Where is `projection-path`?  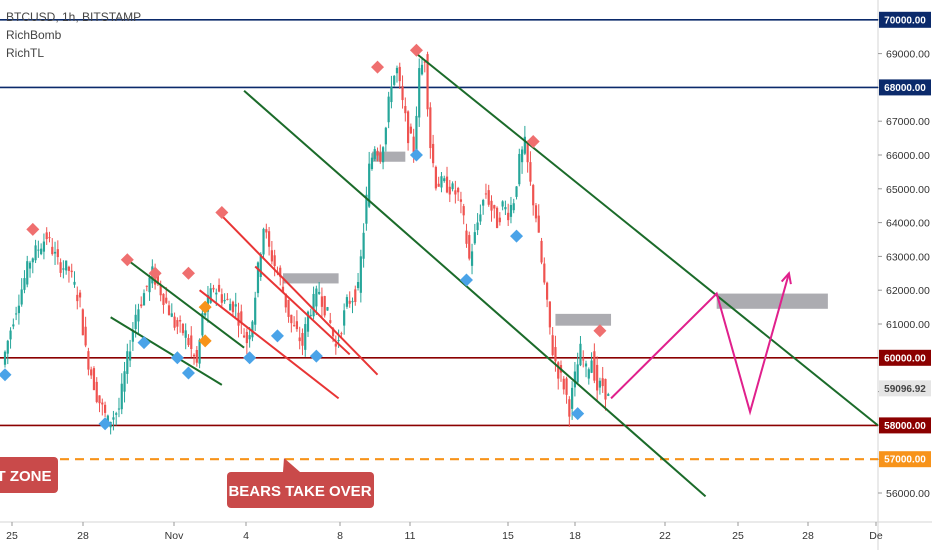
projection-path is located at coordinates (700, 344).